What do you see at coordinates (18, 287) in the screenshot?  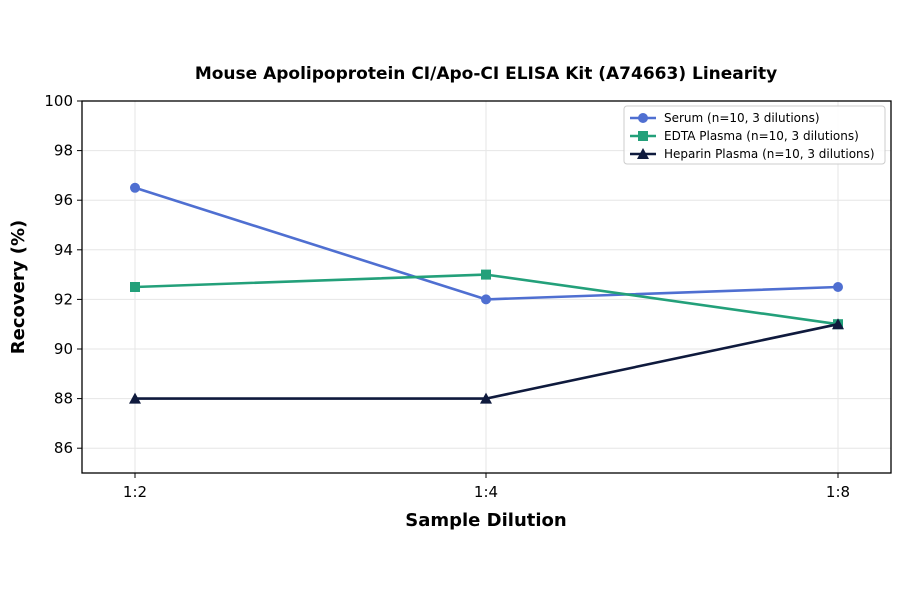 I see `y-axis-label: Recovery (%)` at bounding box center [18, 287].